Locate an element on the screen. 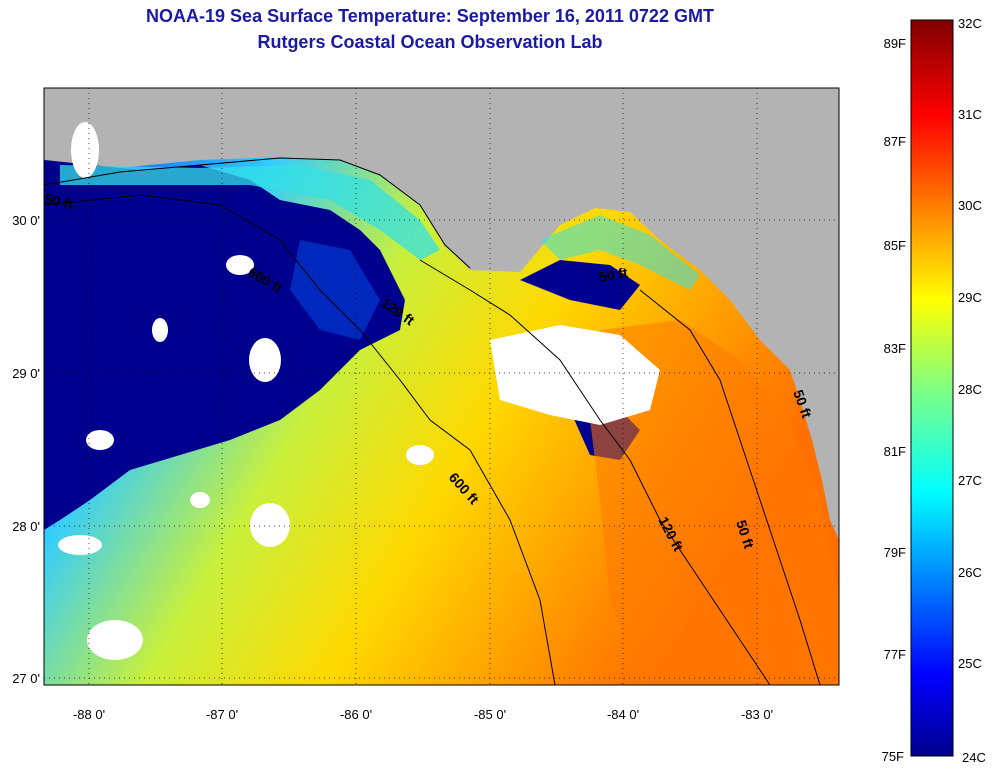 The image size is (992, 770). fahrenheit-label: 83F is located at coordinates (895, 348).